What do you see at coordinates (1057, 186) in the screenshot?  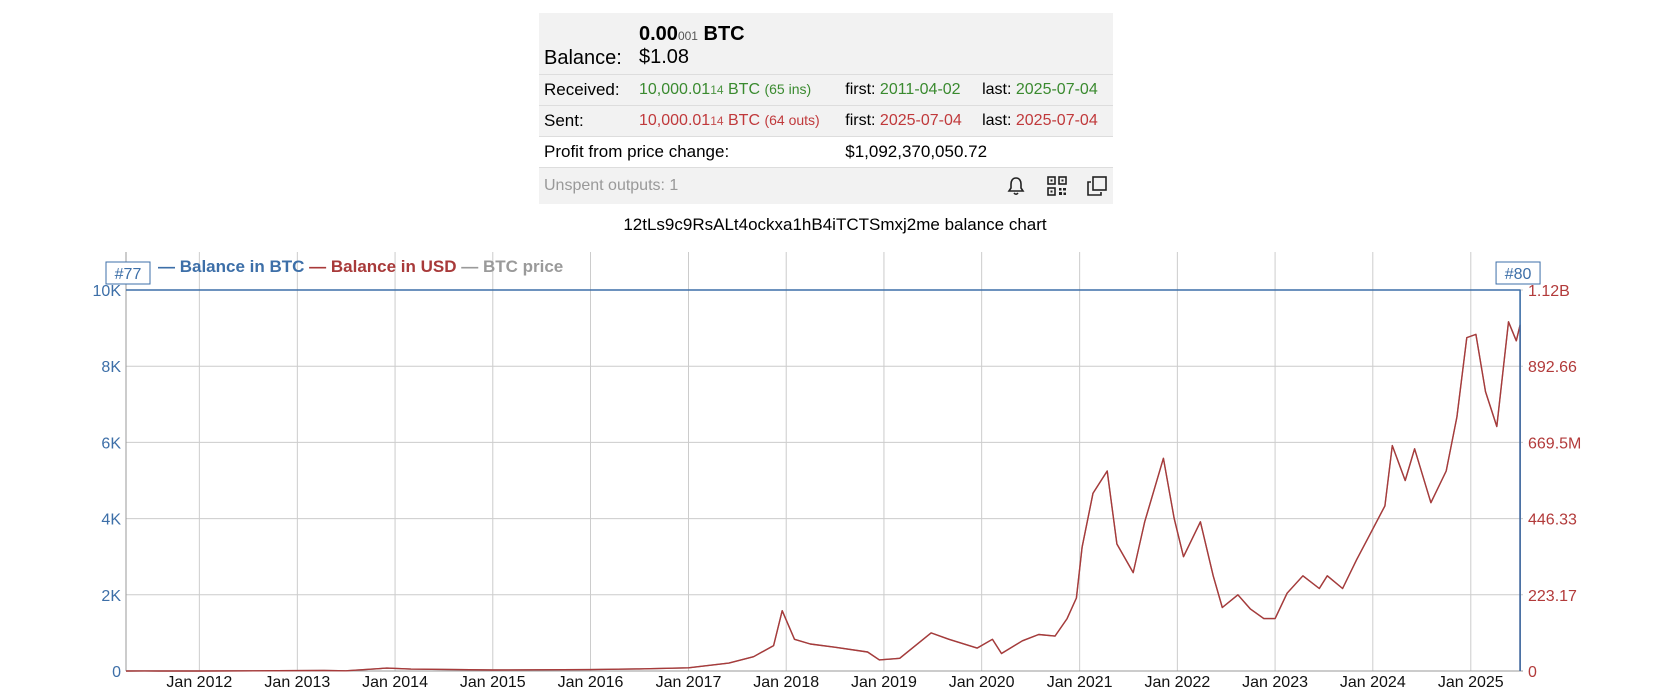 I see `qr-code-icon` at bounding box center [1057, 186].